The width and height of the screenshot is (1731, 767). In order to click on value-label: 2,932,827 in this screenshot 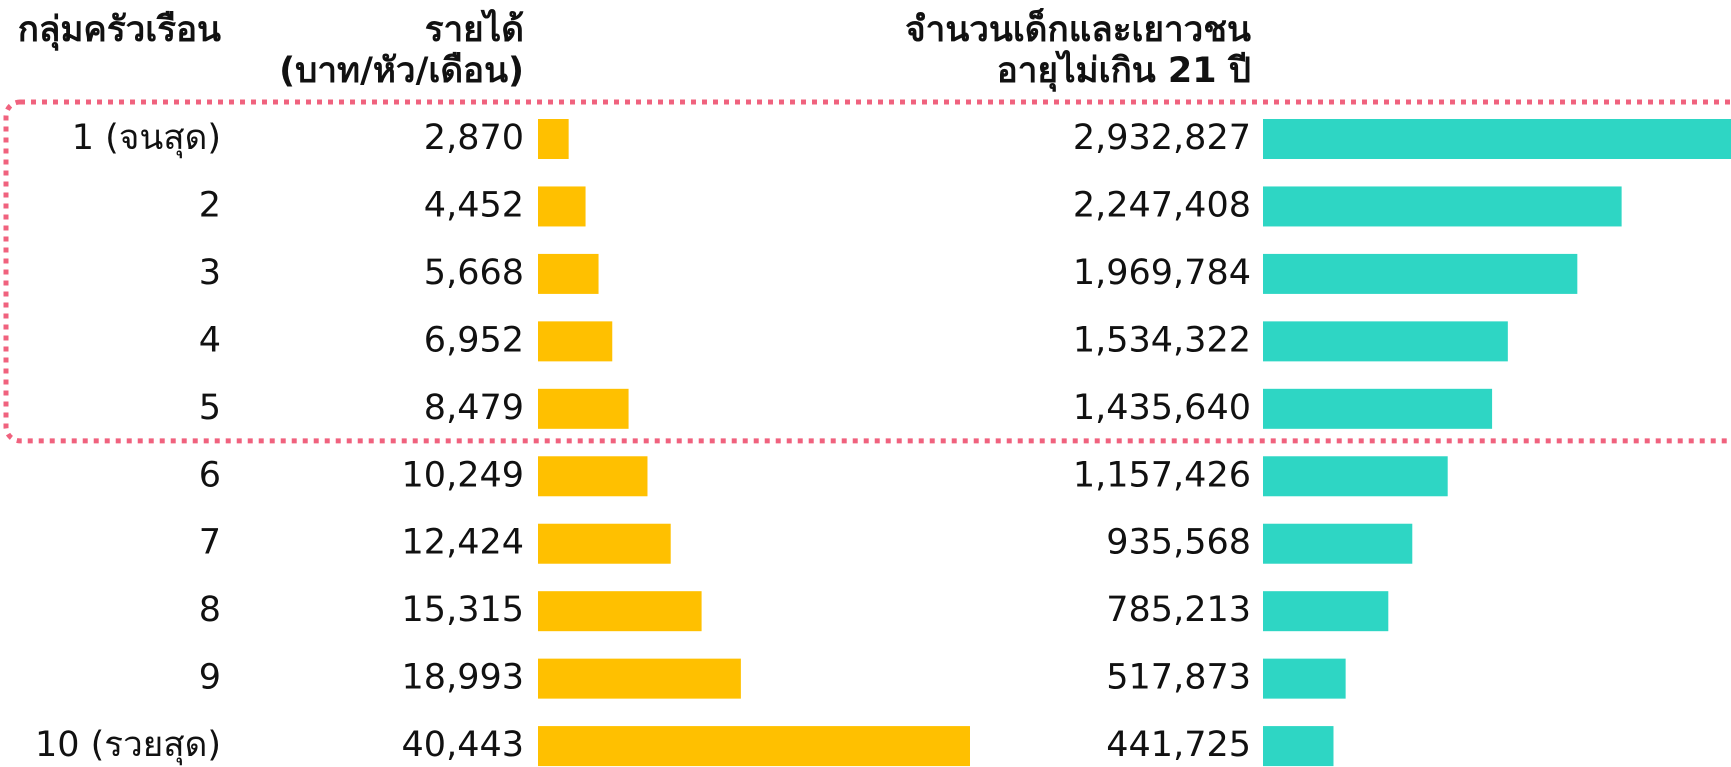, I will do `click(1162, 138)`.